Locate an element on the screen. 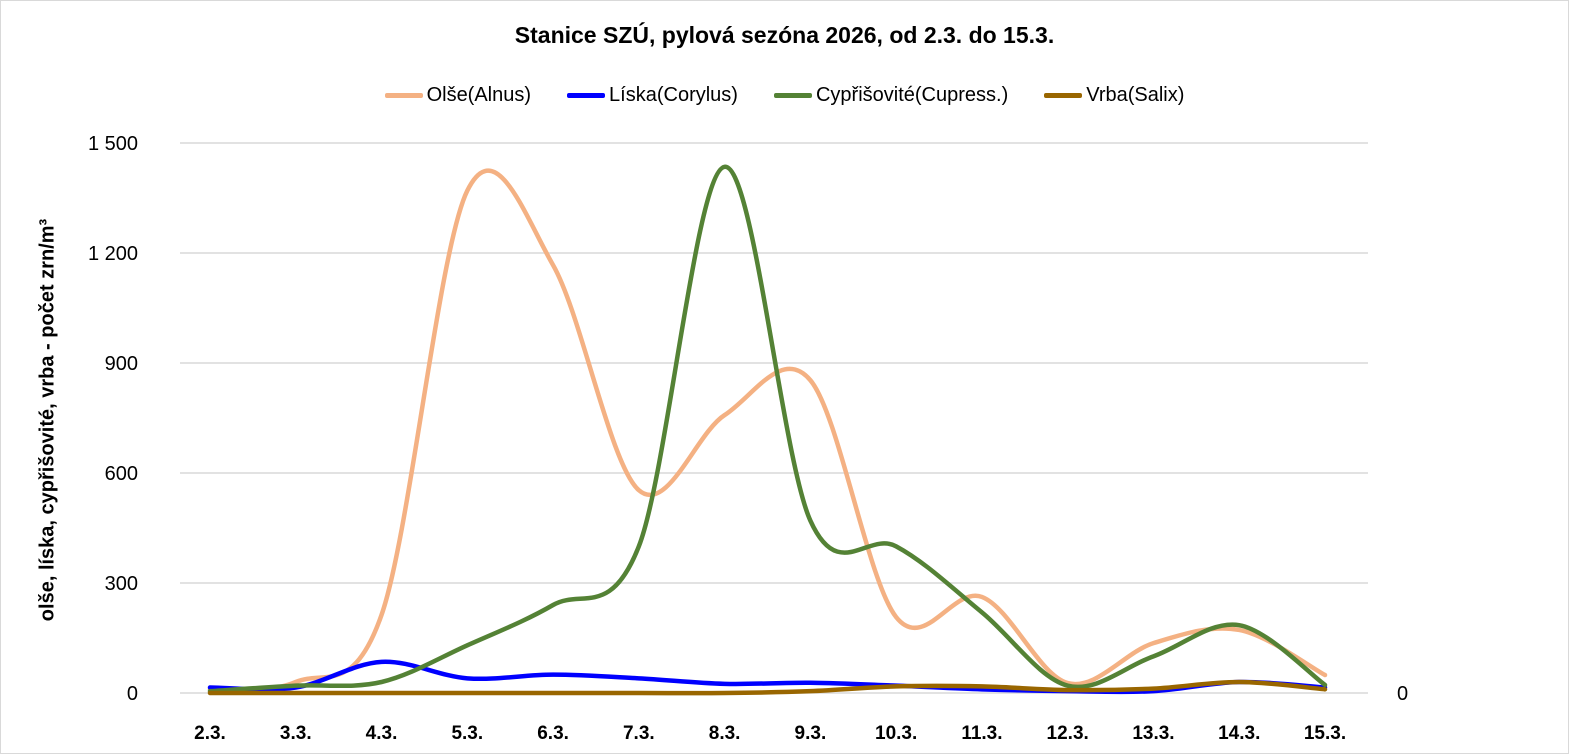 The width and height of the screenshot is (1569, 754). y-tick-label: 600 is located at coordinates (121, 474).